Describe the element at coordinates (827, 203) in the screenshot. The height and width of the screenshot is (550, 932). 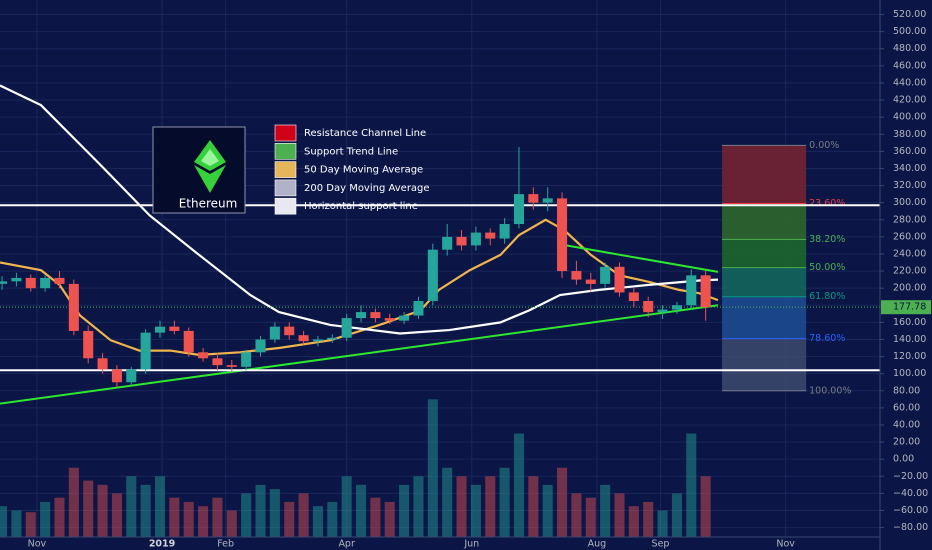
I see `fib-label: 23.60%` at that location.